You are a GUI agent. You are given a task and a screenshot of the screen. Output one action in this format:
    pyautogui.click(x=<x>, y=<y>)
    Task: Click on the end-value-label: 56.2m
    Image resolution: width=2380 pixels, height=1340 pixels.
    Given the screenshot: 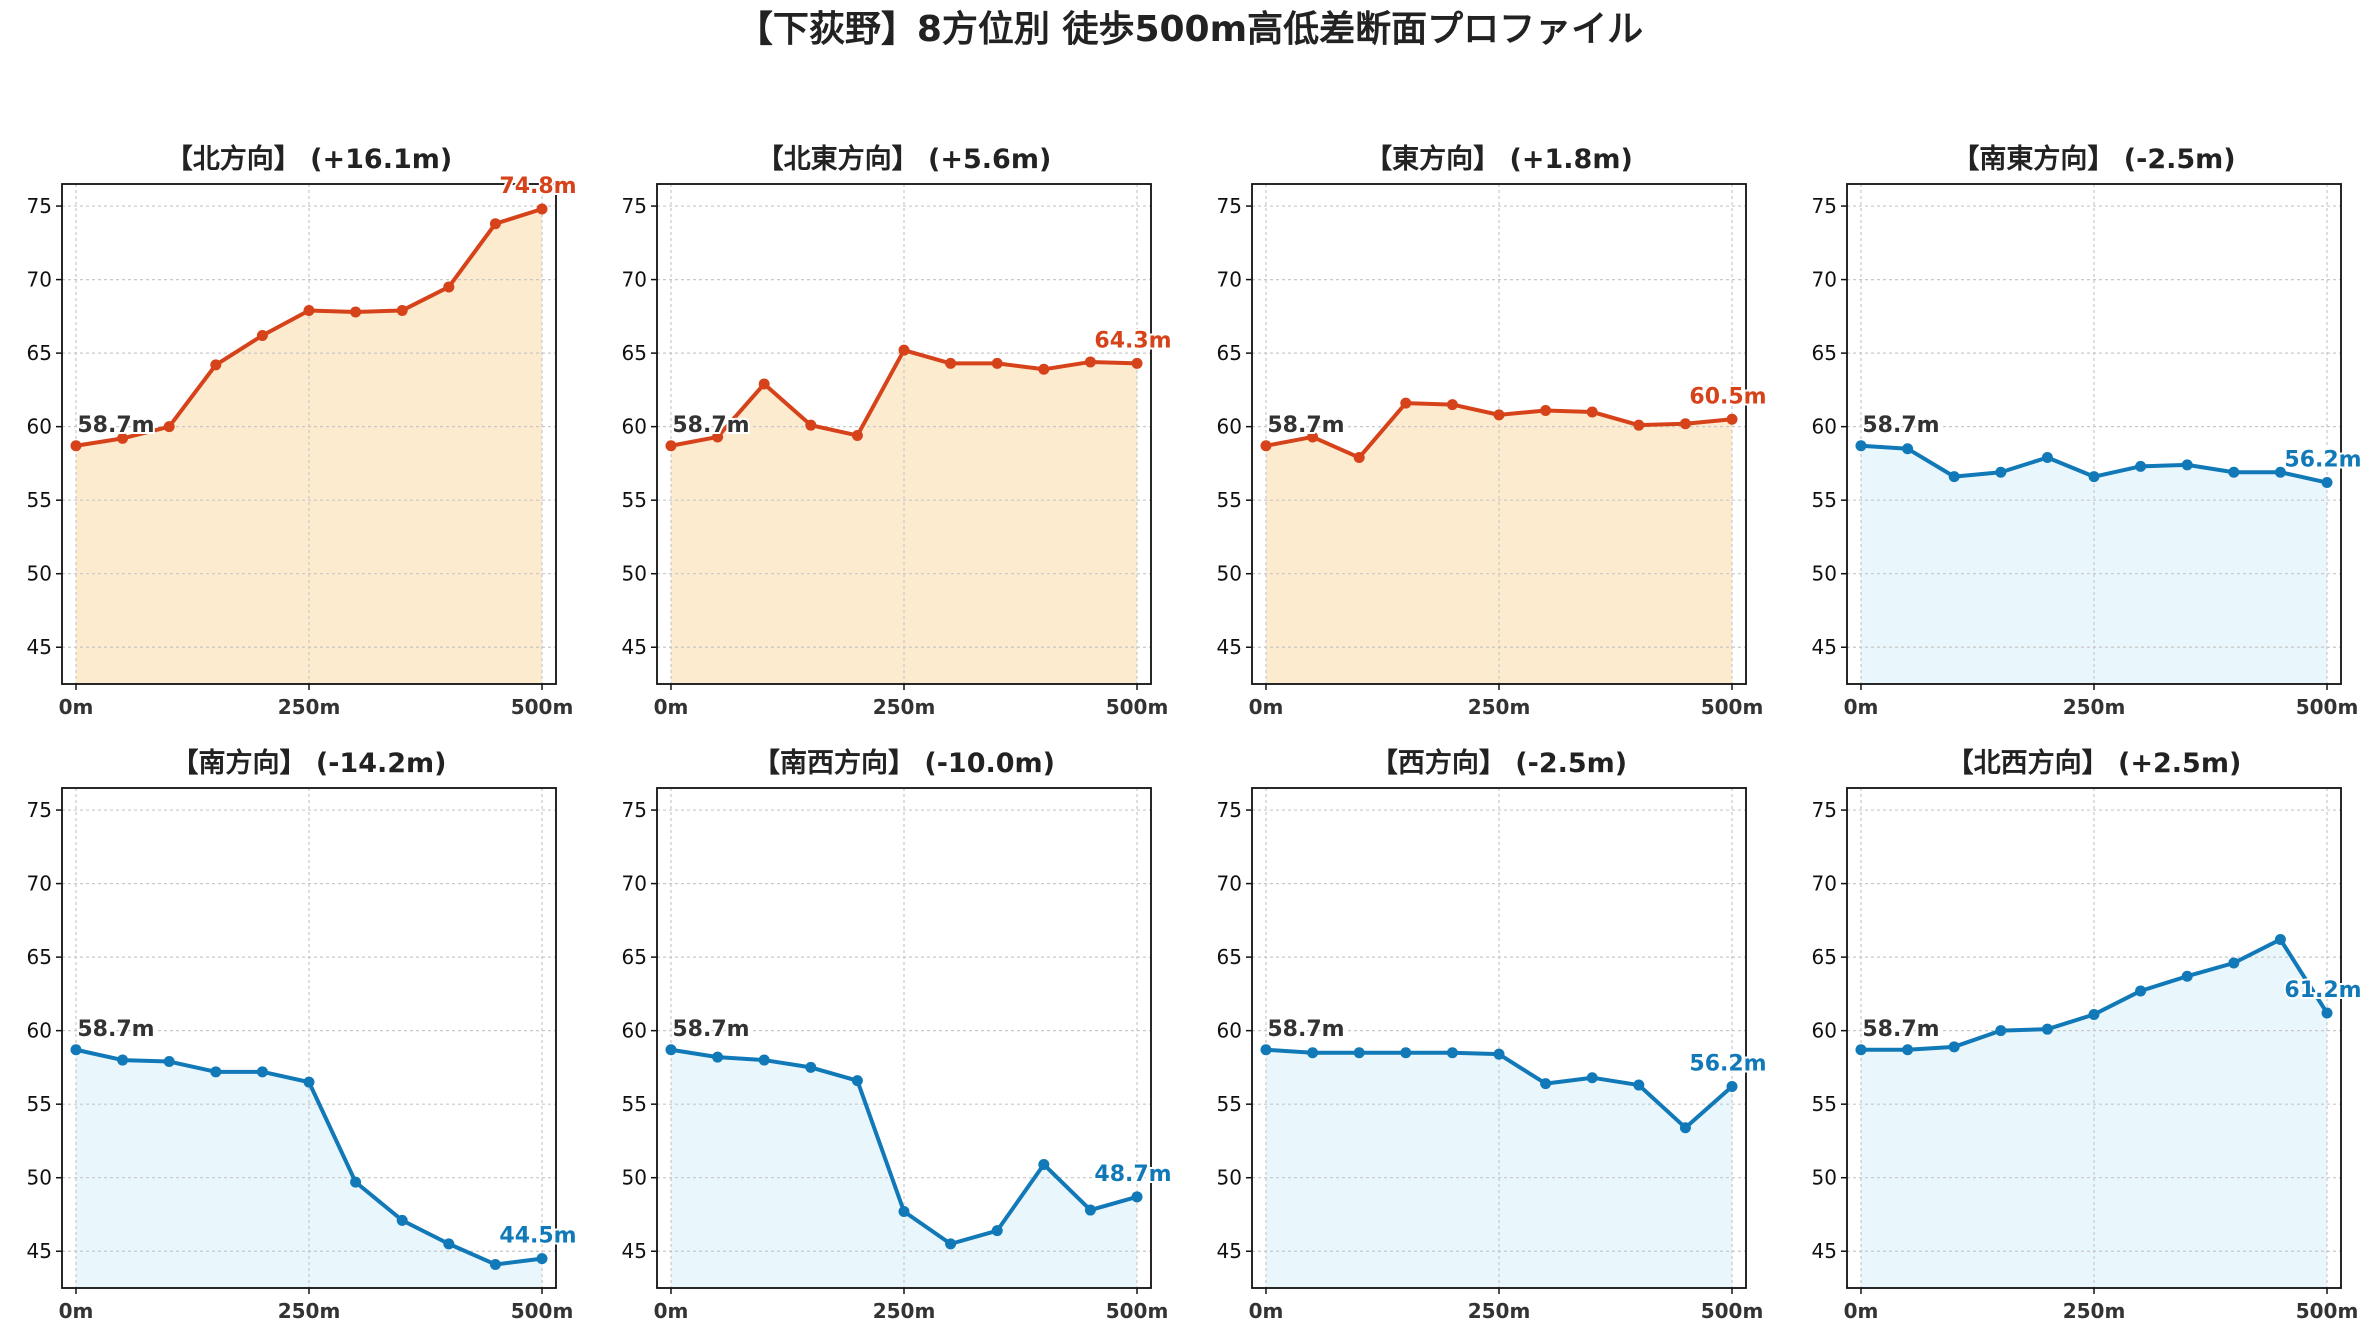 What is the action you would take?
    pyautogui.click(x=2322, y=460)
    